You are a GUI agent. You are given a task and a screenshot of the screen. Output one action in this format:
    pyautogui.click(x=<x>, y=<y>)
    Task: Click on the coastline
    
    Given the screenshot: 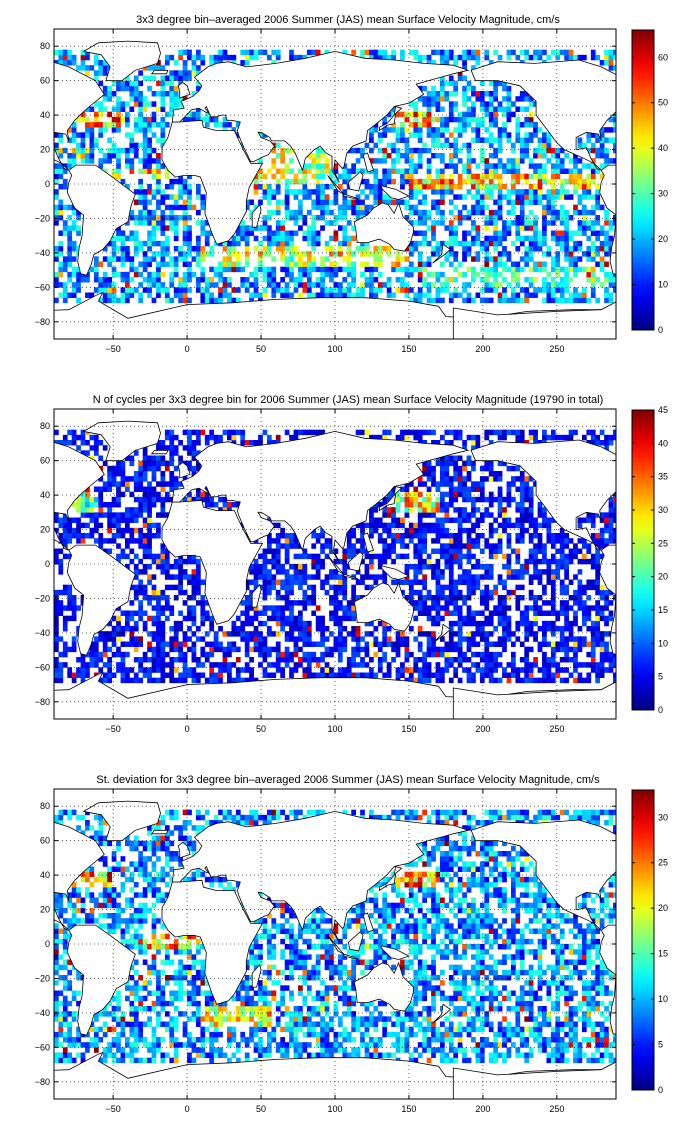 What is the action you would take?
    pyautogui.click(x=184, y=90)
    